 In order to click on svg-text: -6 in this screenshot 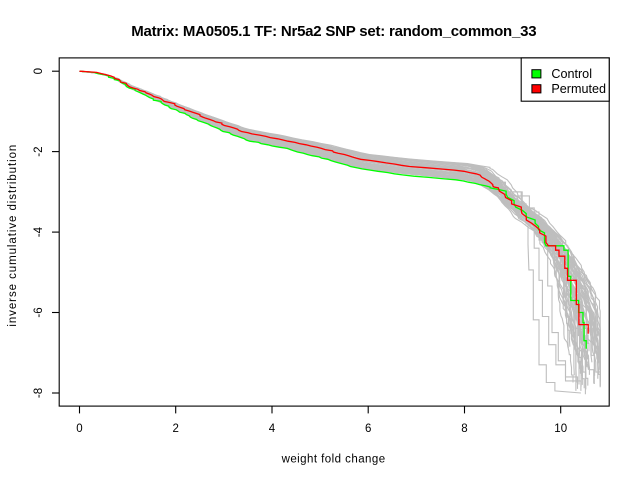, I will do `click(39, 312)`.